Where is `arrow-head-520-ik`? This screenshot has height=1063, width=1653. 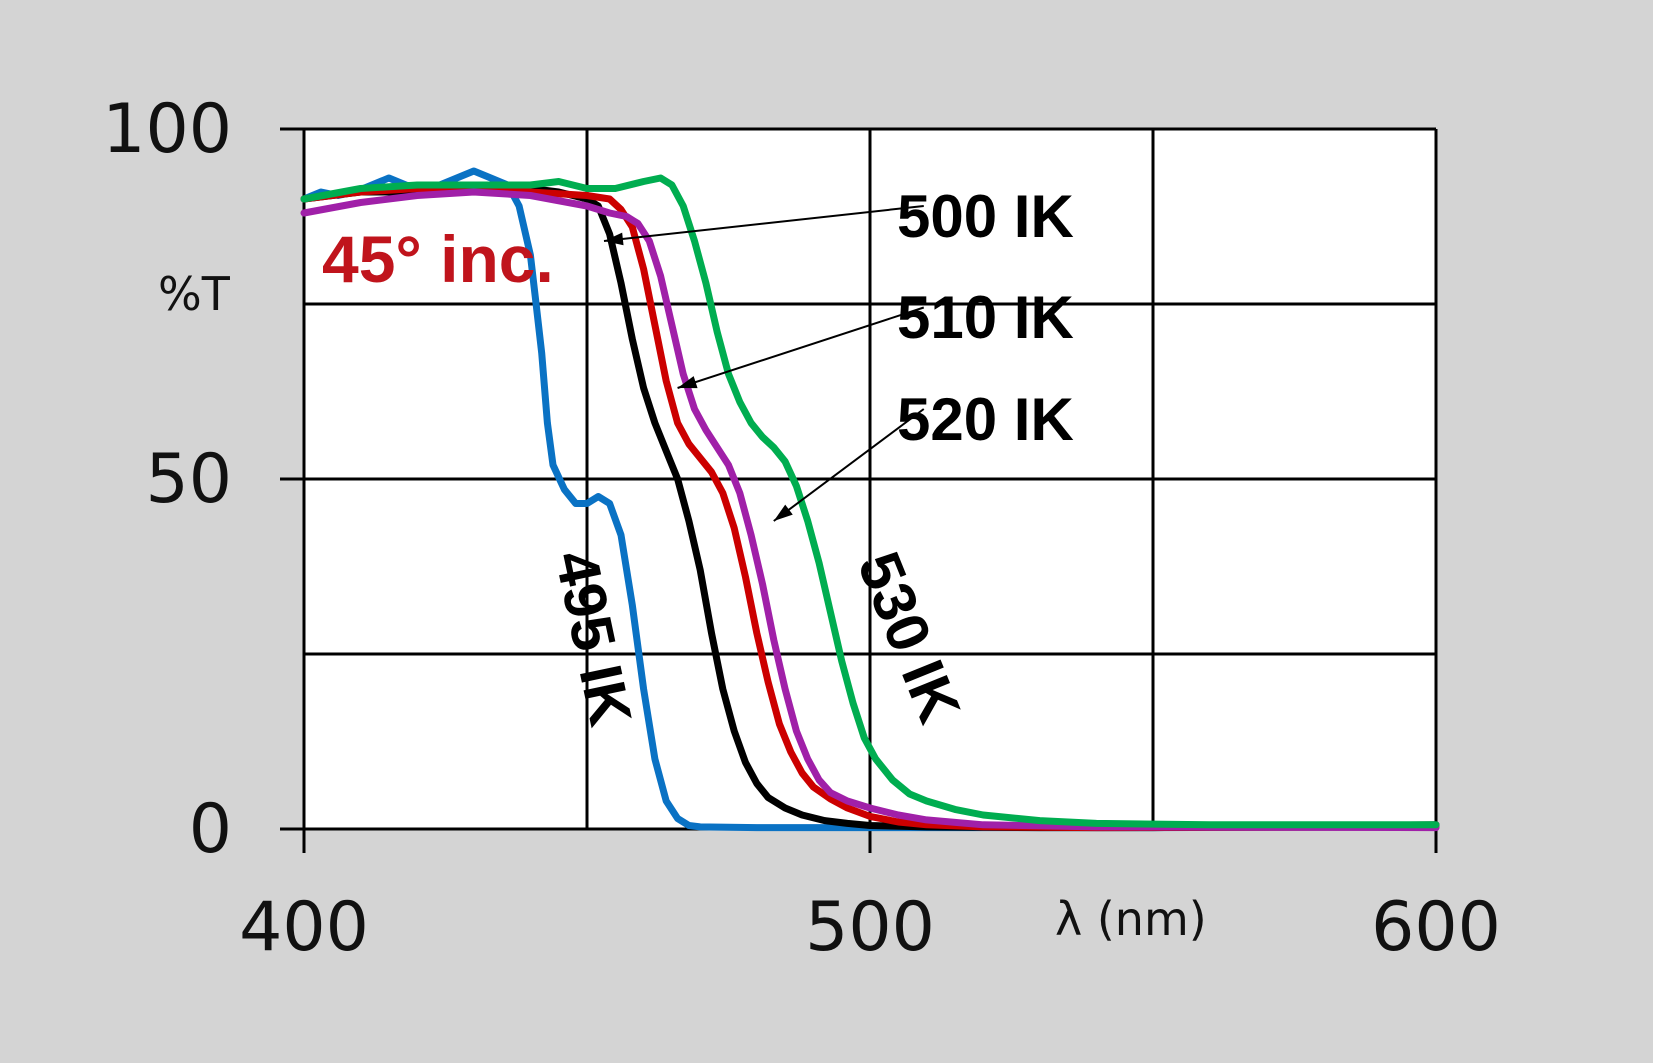
arrow-head-520-ik is located at coordinates (783, 512).